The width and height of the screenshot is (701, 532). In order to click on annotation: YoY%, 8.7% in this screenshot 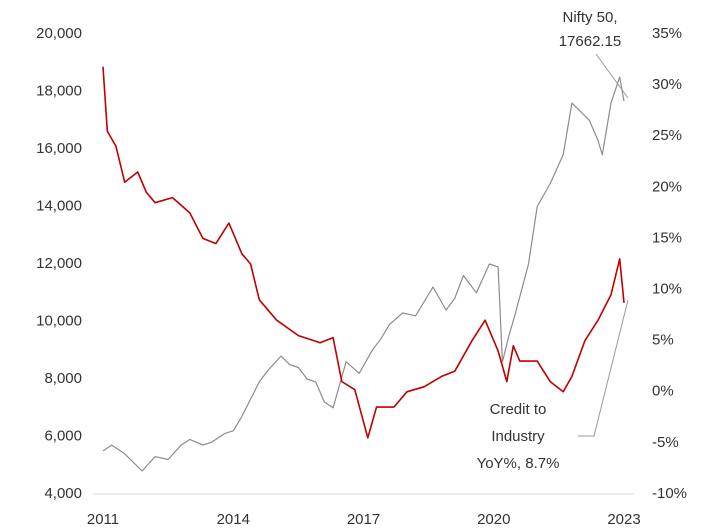, I will do `click(518, 463)`.